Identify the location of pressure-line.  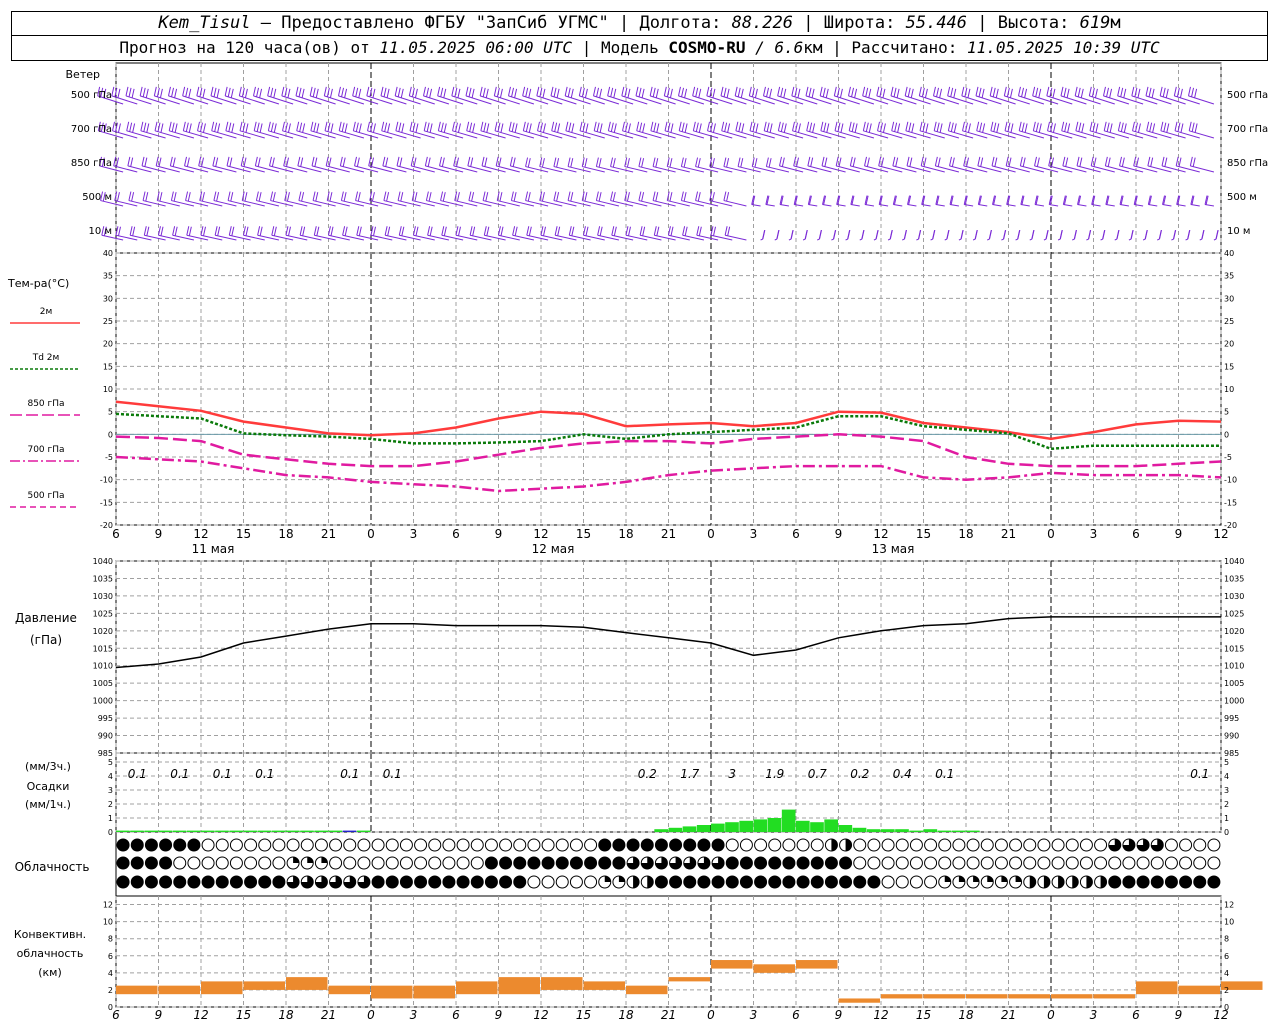
(668, 642).